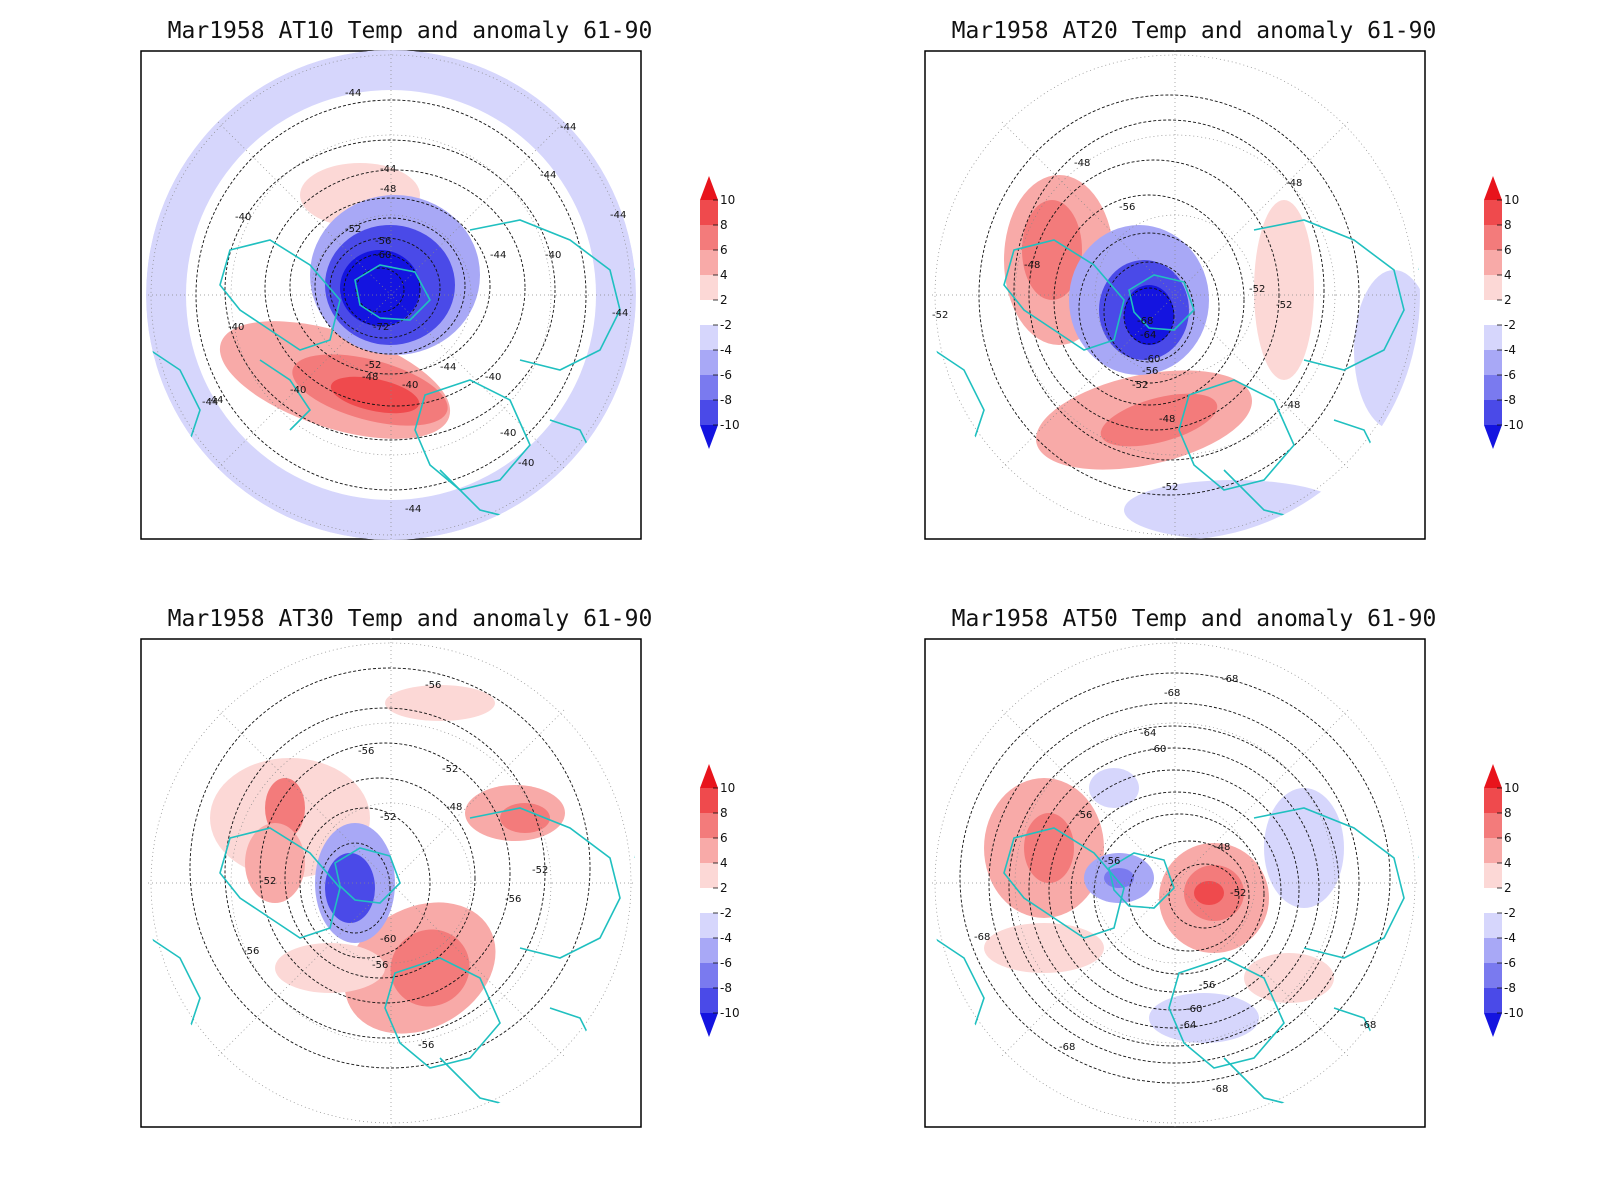 The width and height of the screenshot is (1600, 1200). Describe the element at coordinates (724, 863) in the screenshot. I see `colorbar-tick-label: 4` at that location.